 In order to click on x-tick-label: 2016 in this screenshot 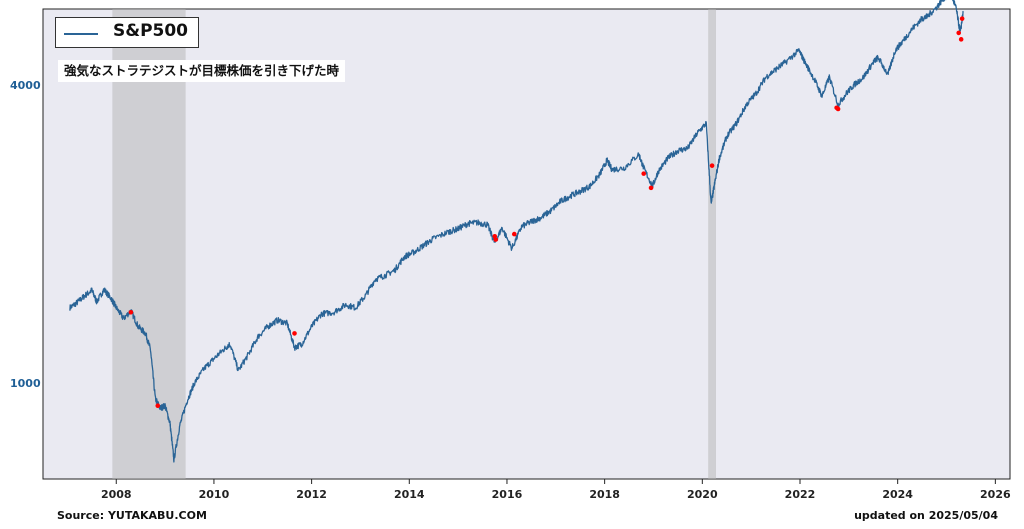, I will do `click(507, 494)`.